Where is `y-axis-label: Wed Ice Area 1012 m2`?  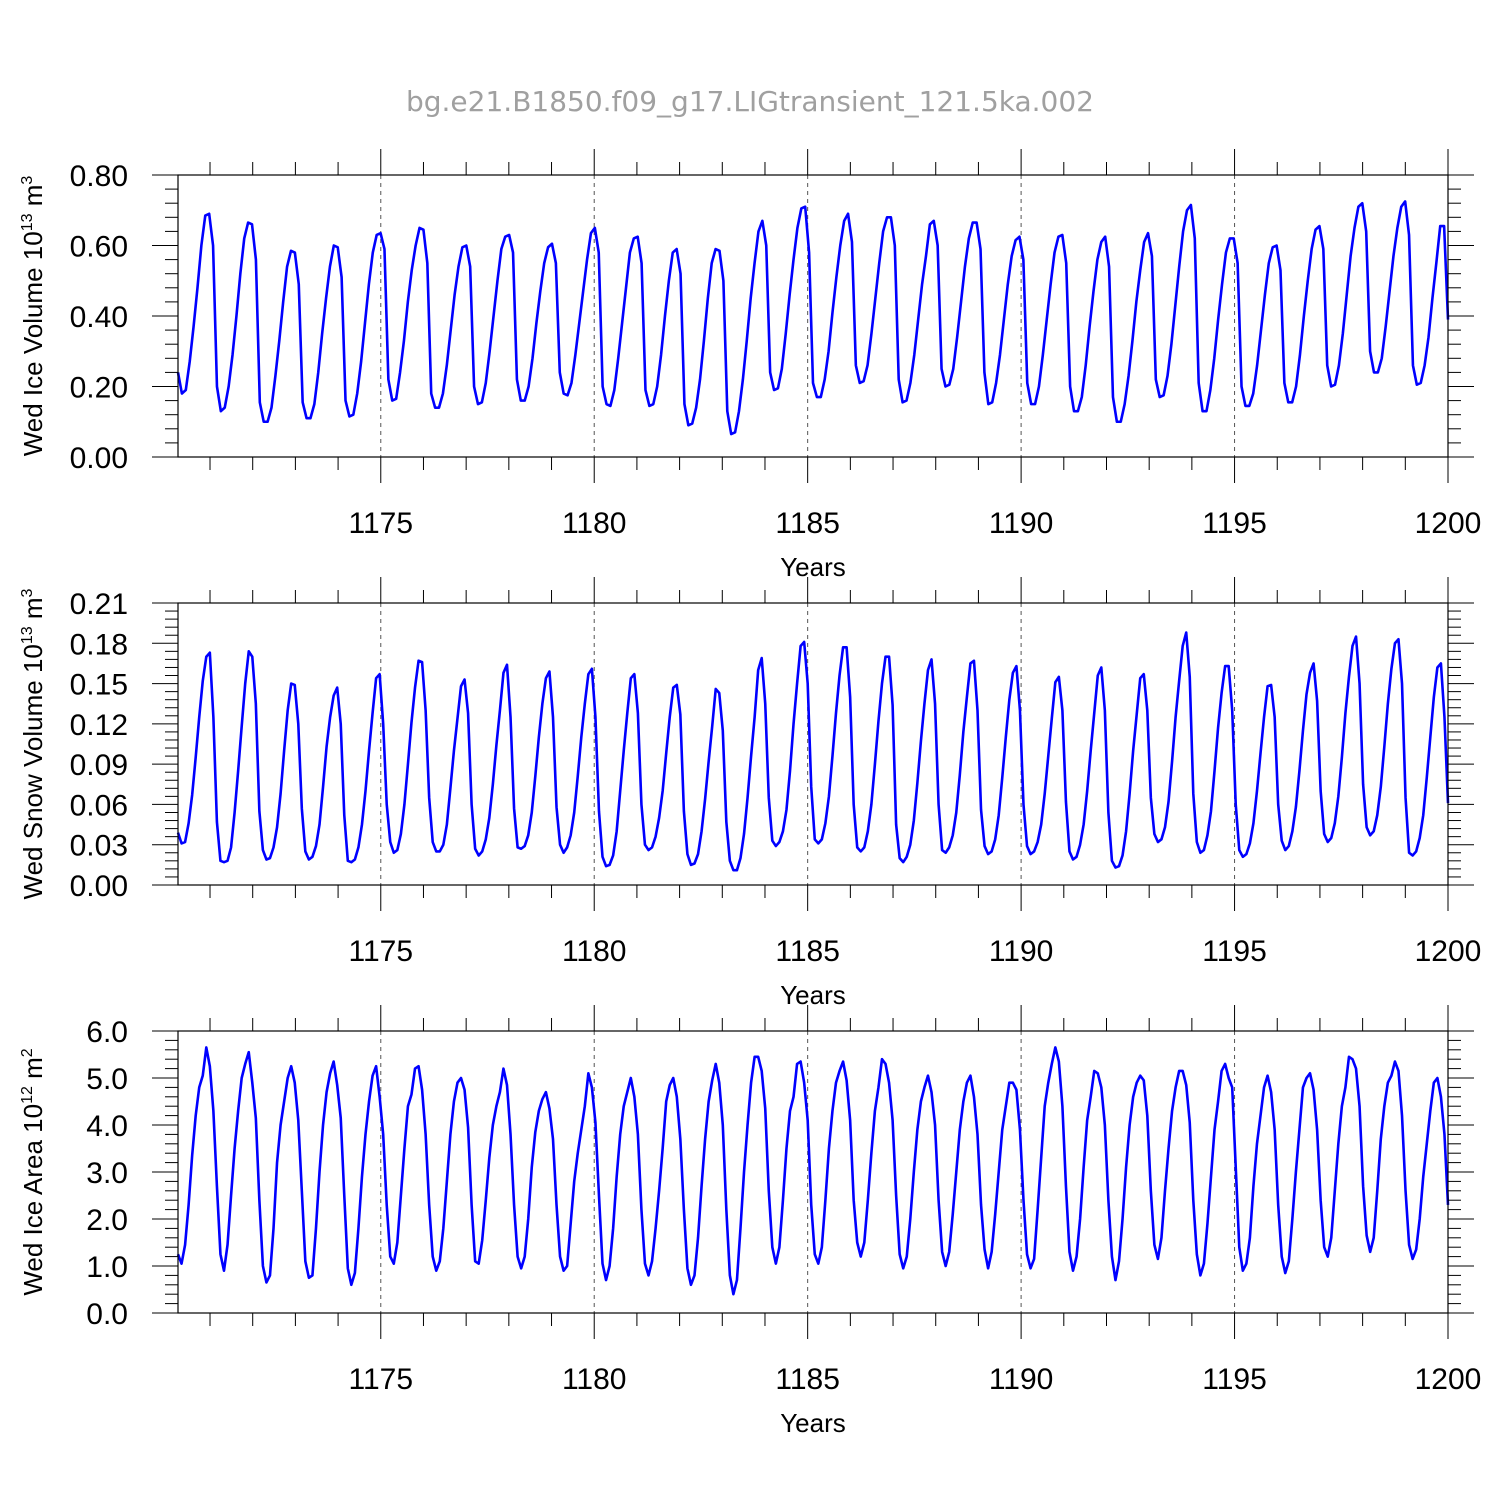 y-axis-label: Wed Ice Area 1012 m2 is located at coordinates (33, 1171).